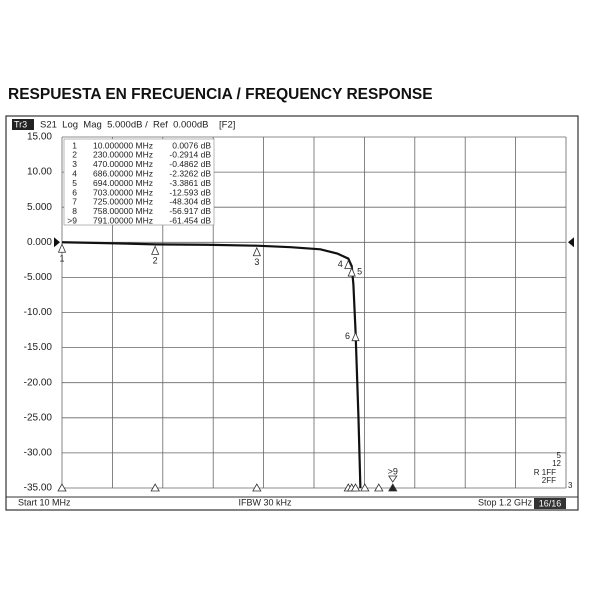 Image resolution: width=600 pixels, height=600 pixels. What do you see at coordinates (190, 164) in the screenshot?
I see `marker-value: -0.4862 dB` at bounding box center [190, 164].